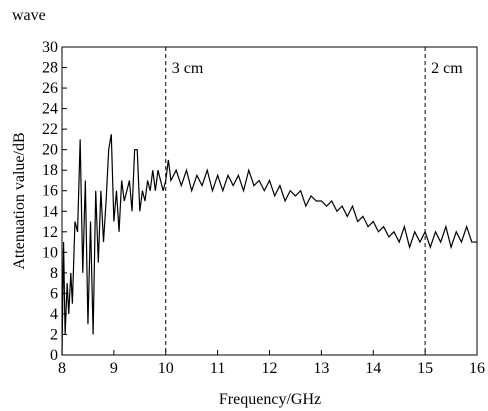 The width and height of the screenshot is (488, 411). What do you see at coordinates (270, 399) in the screenshot?
I see `x-axis-label: Frequency/GHz` at bounding box center [270, 399].